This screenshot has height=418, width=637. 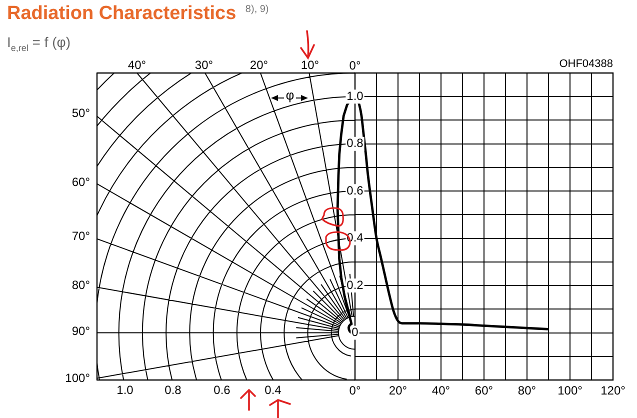 What do you see at coordinates (310, 65) in the screenshot?
I see `text: 10°` at bounding box center [310, 65].